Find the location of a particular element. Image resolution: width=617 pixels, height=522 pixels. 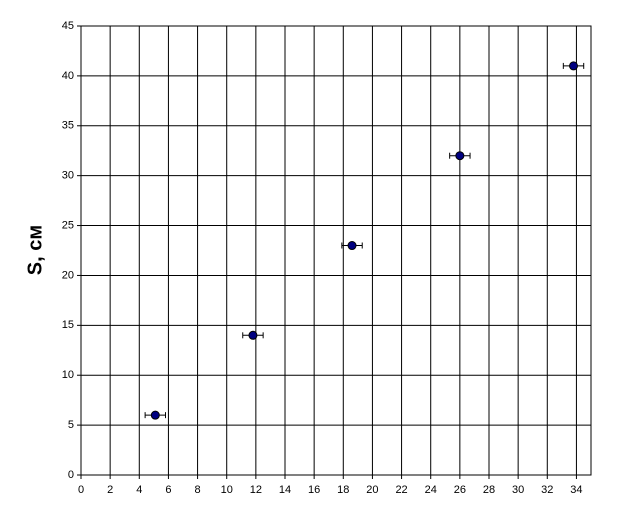

x-tick-label: 12 is located at coordinates (256, 490).